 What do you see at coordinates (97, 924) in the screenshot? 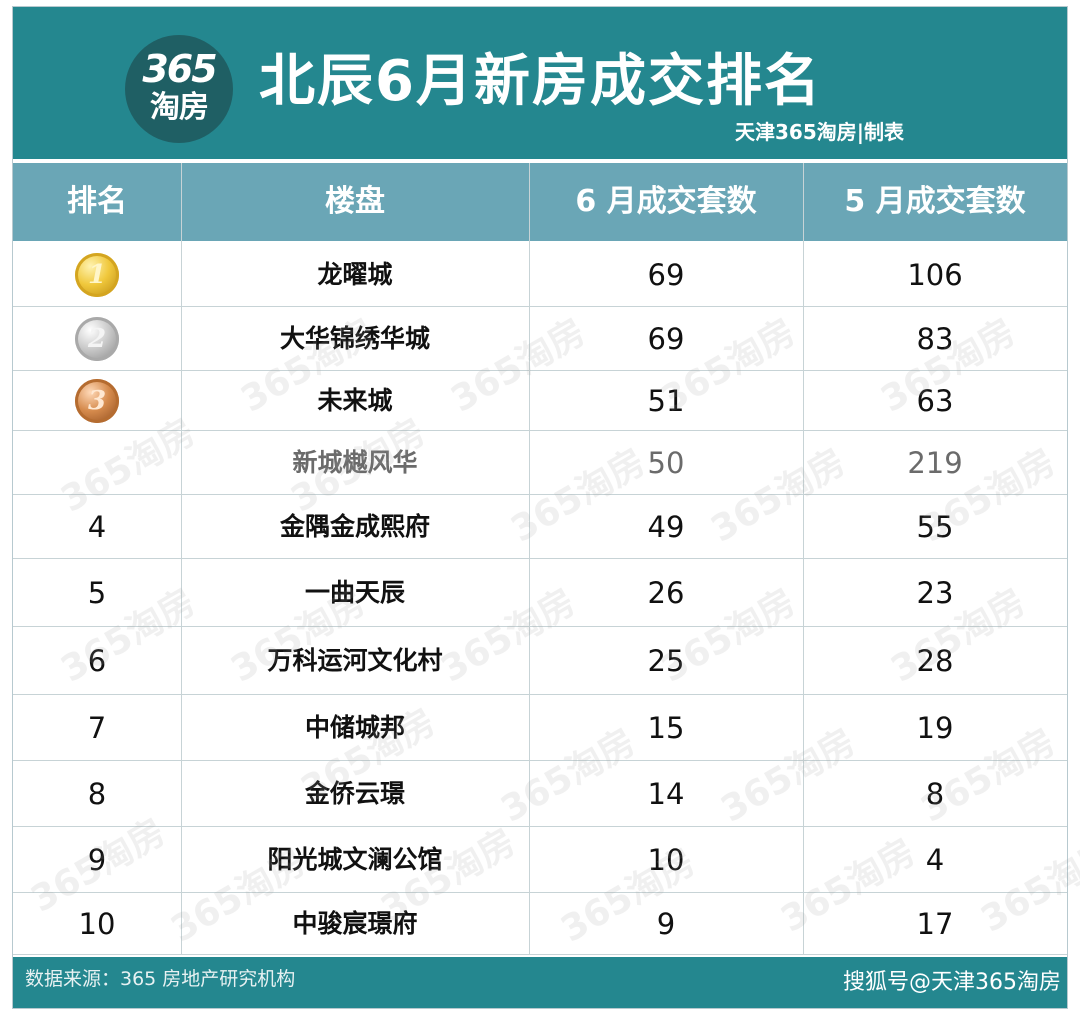
I see `rank-cell: 10` at bounding box center [97, 924].